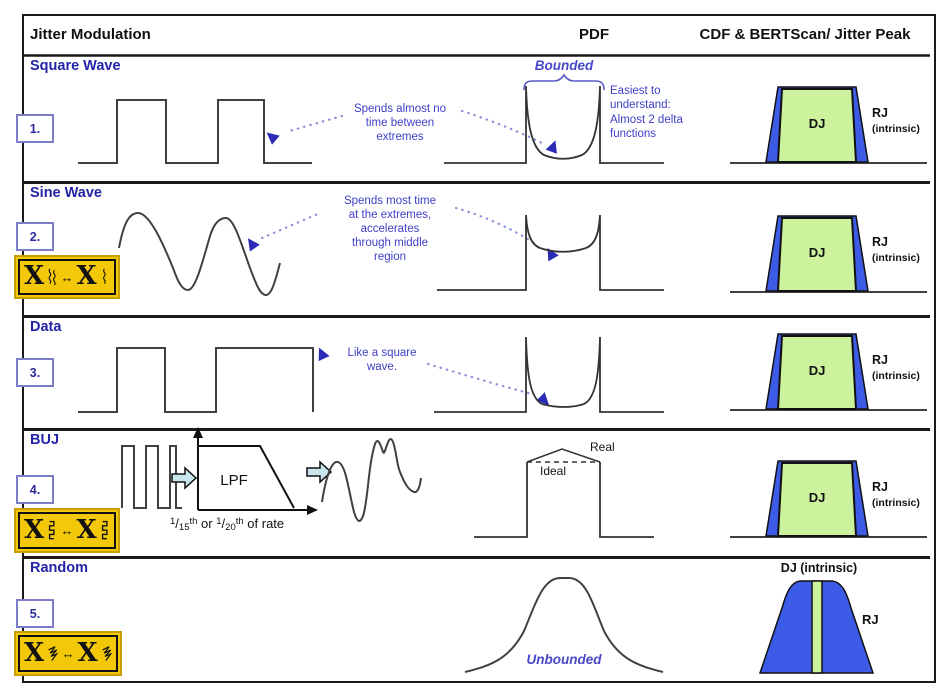  I want to click on row5-badge-inner: X ↔ X, so click(68, 653).